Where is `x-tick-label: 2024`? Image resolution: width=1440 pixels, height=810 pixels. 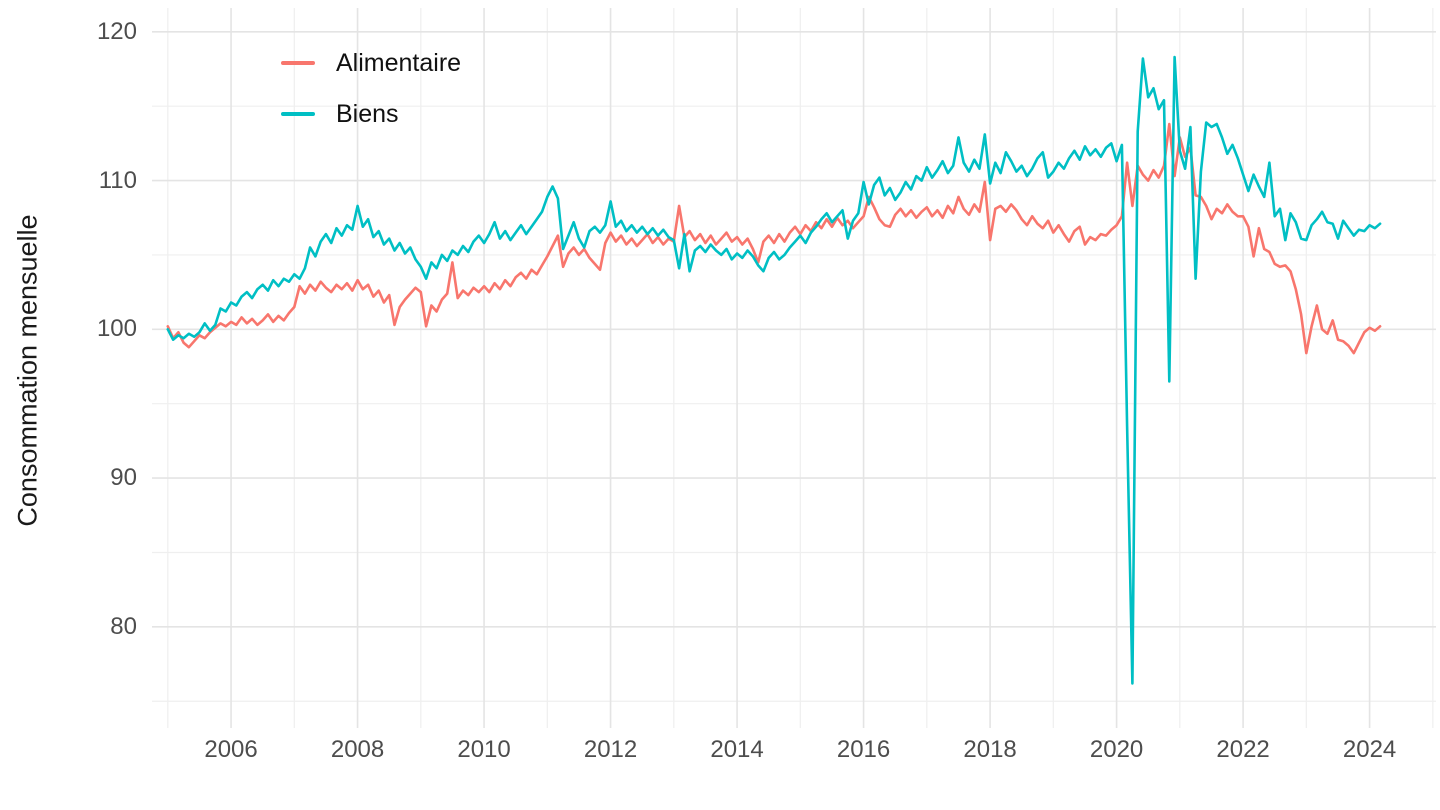
x-tick-label: 2024 is located at coordinates (1369, 749).